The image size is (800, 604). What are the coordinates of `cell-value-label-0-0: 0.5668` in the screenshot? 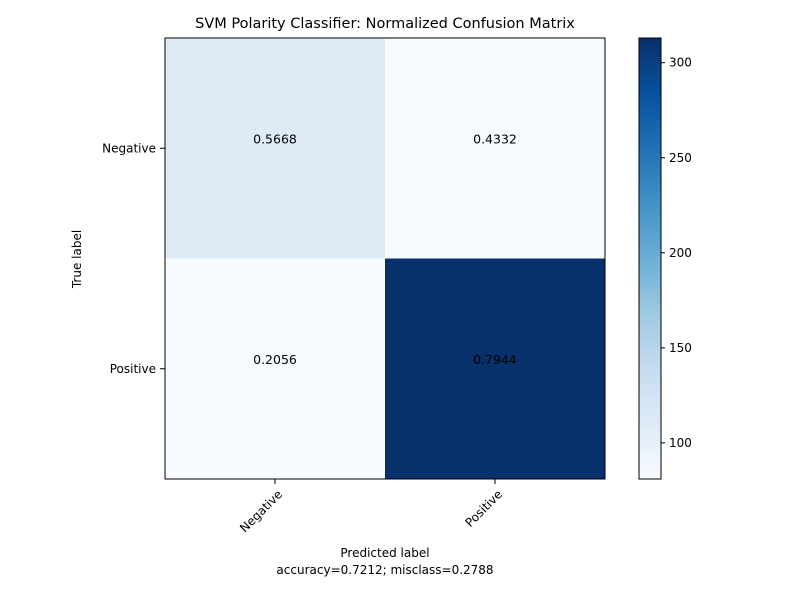 It's located at (275, 138).